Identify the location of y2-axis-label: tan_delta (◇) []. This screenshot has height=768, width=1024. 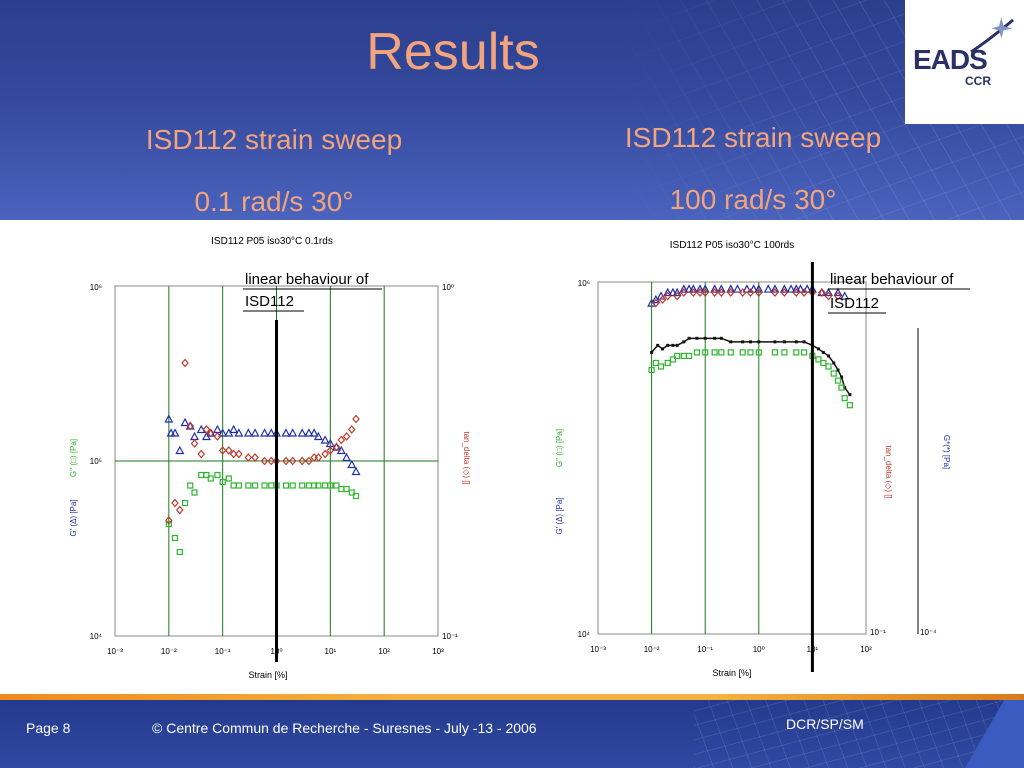
(888, 471).